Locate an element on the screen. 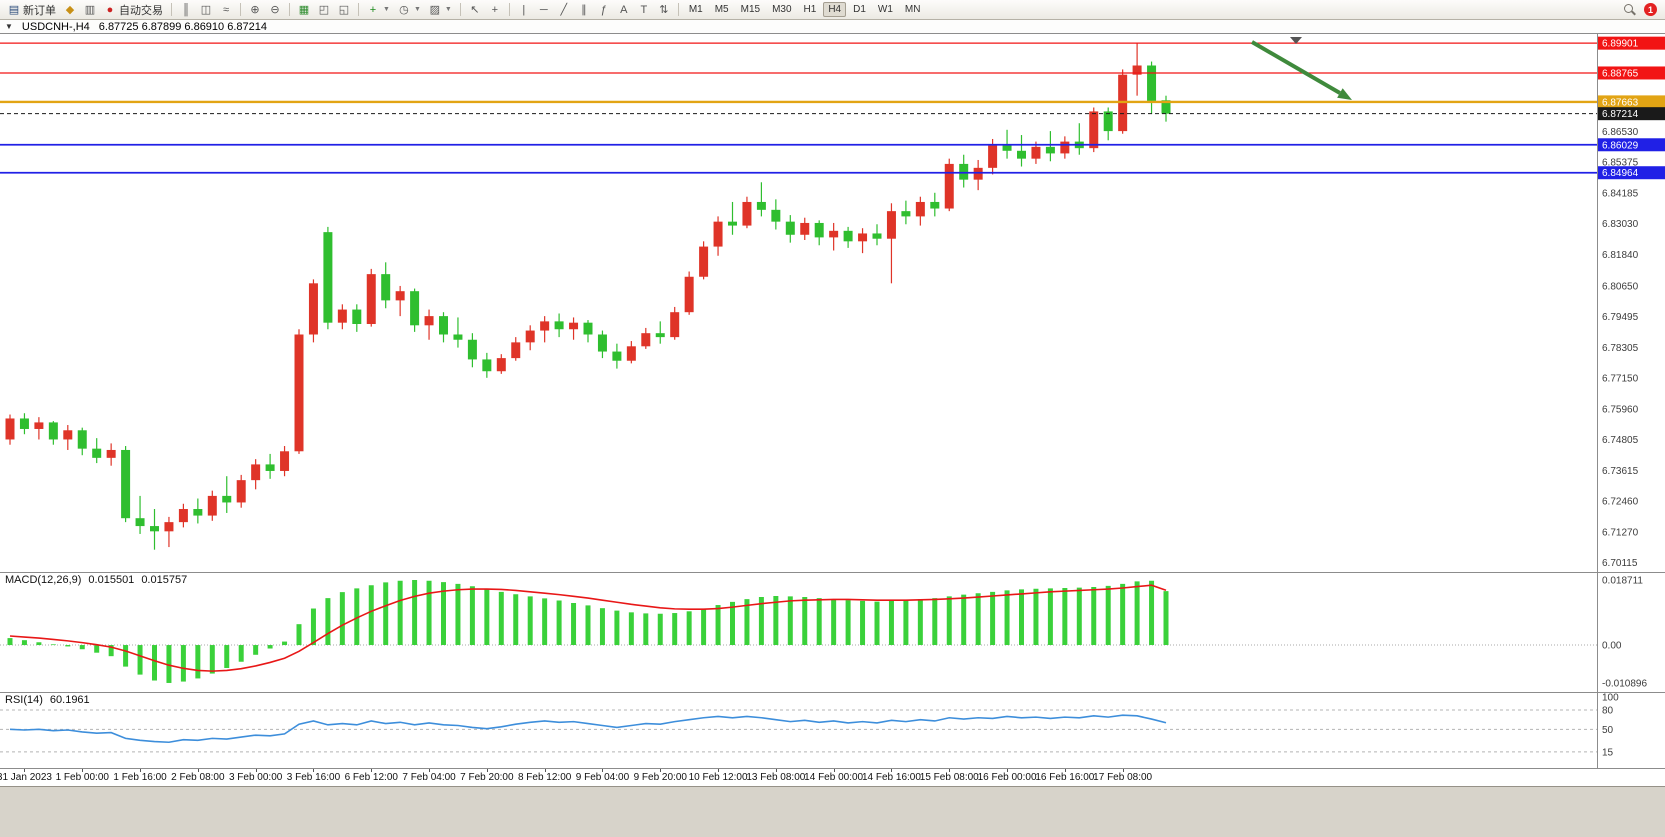 The image size is (1665, 837). svg-text: 6.71270 is located at coordinates (1620, 533).